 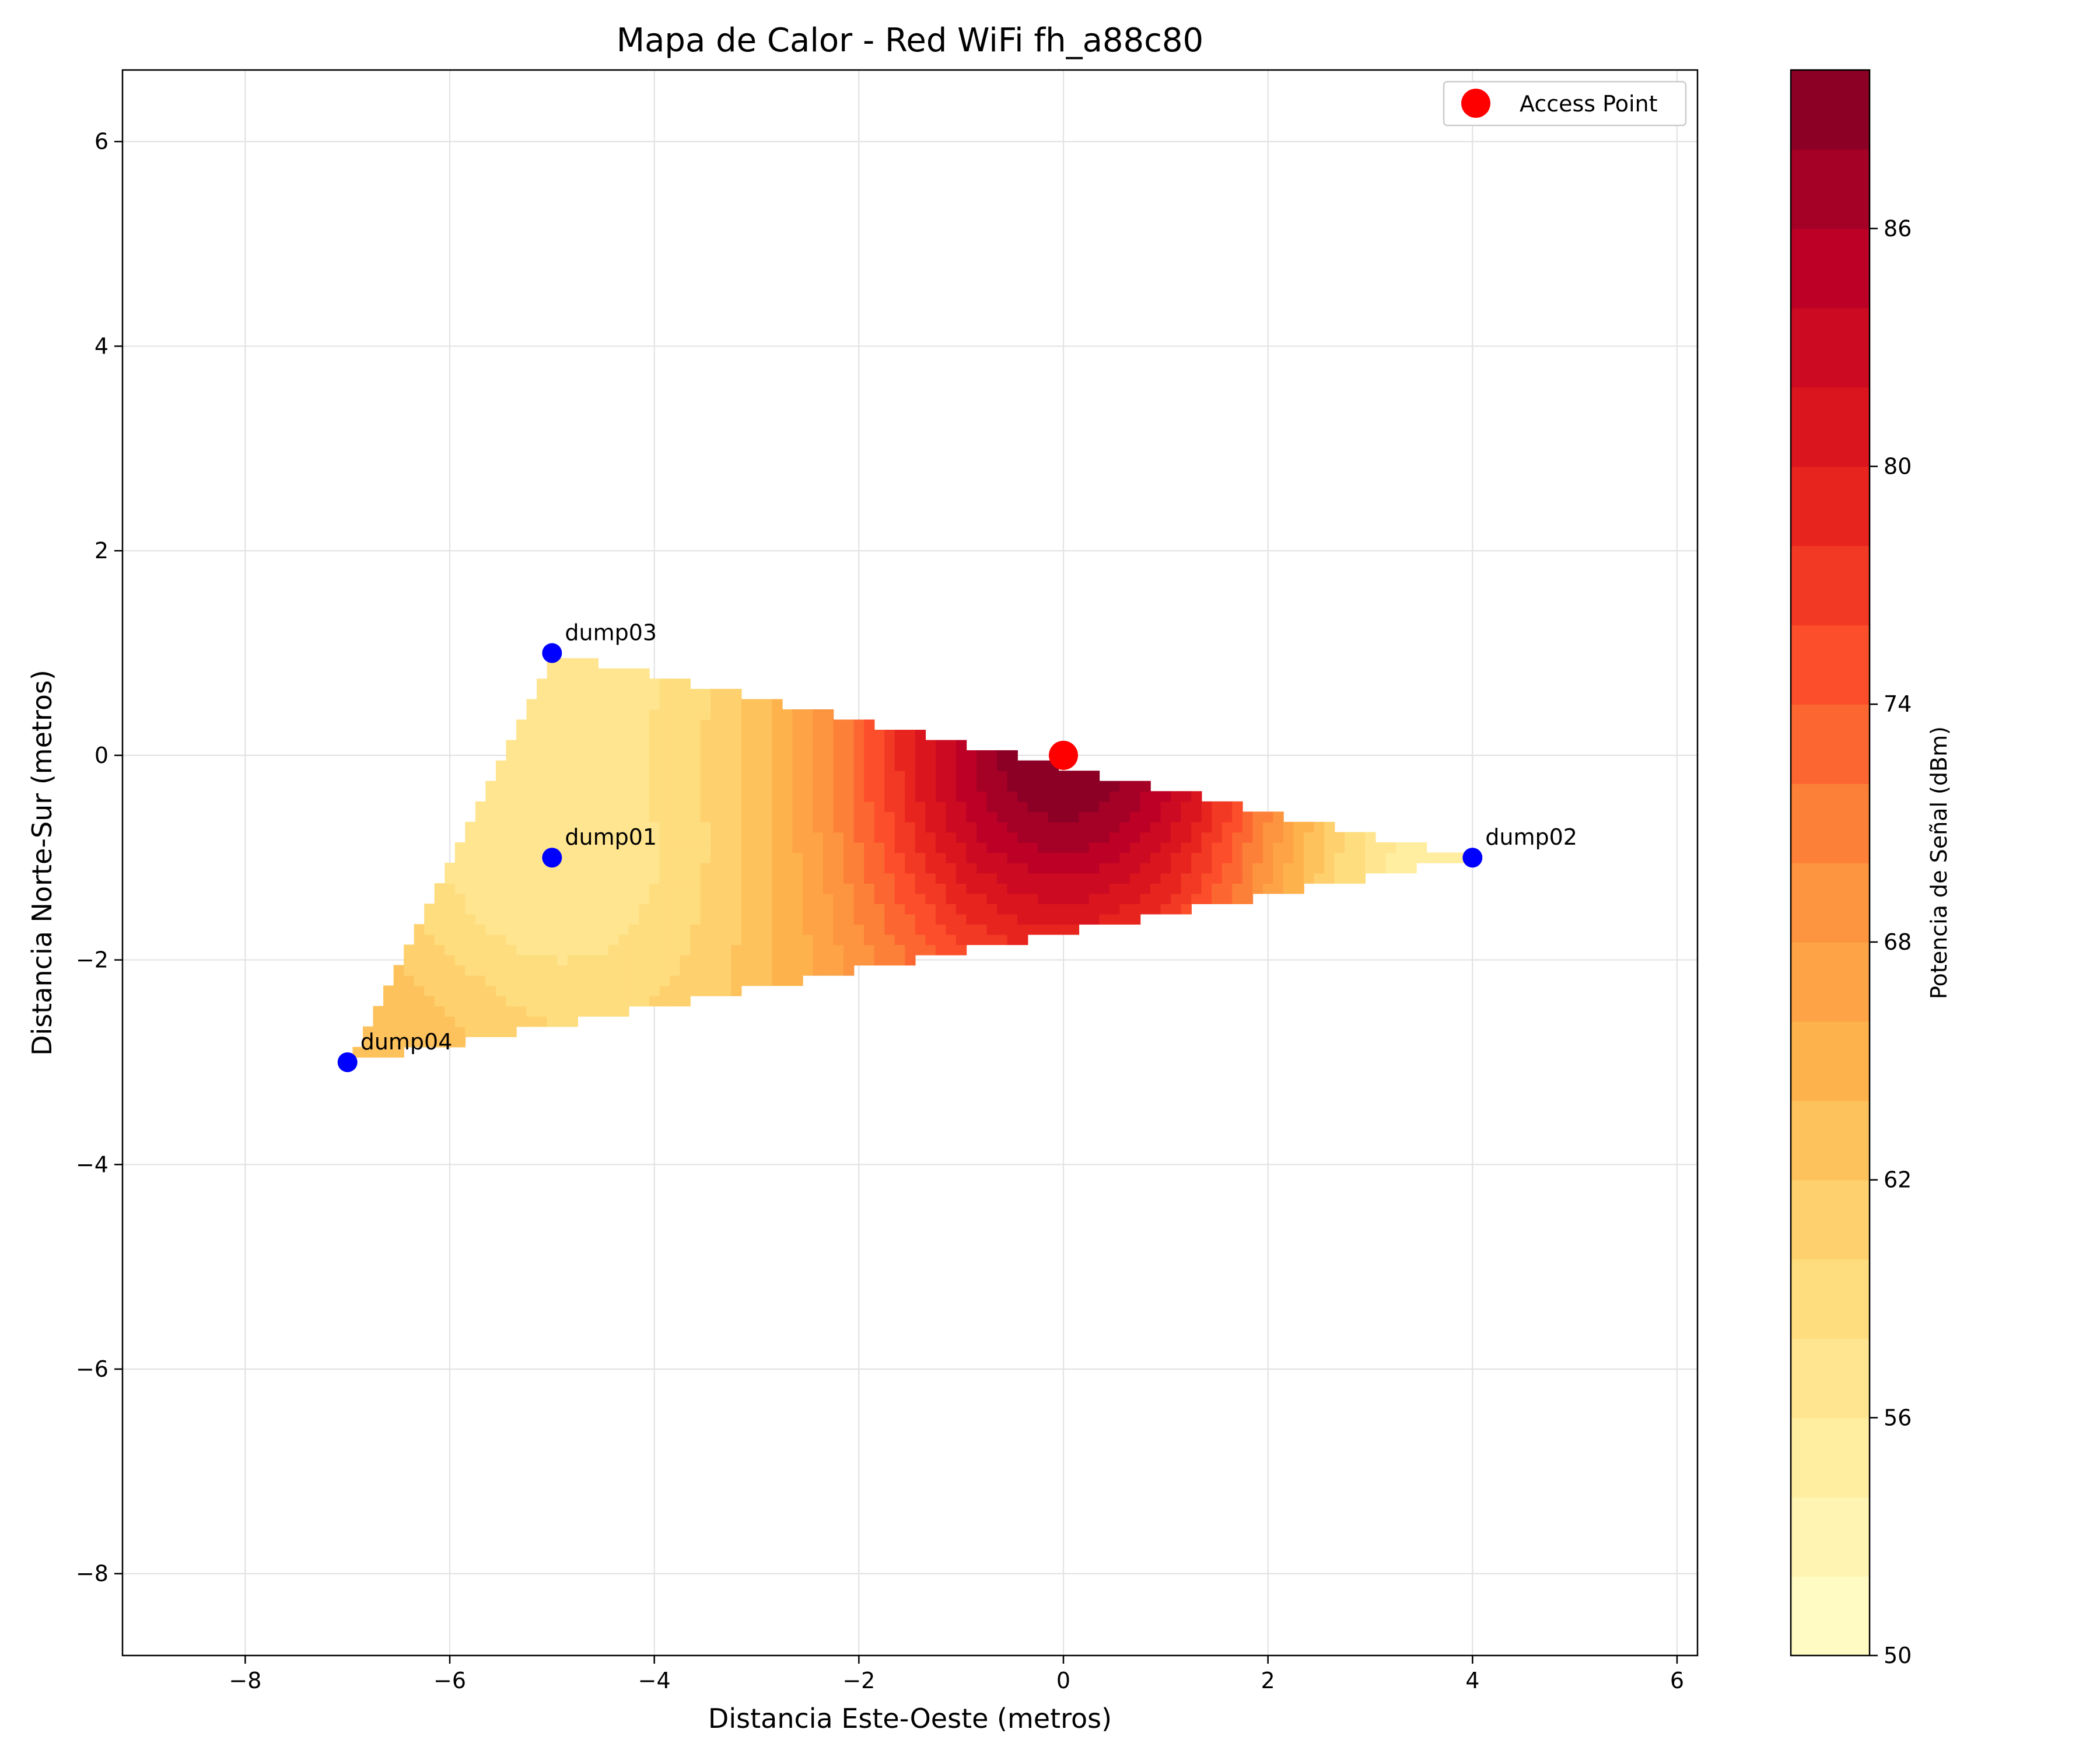 I want to click on x-tick-label: 2, so click(x=1268, y=1680).